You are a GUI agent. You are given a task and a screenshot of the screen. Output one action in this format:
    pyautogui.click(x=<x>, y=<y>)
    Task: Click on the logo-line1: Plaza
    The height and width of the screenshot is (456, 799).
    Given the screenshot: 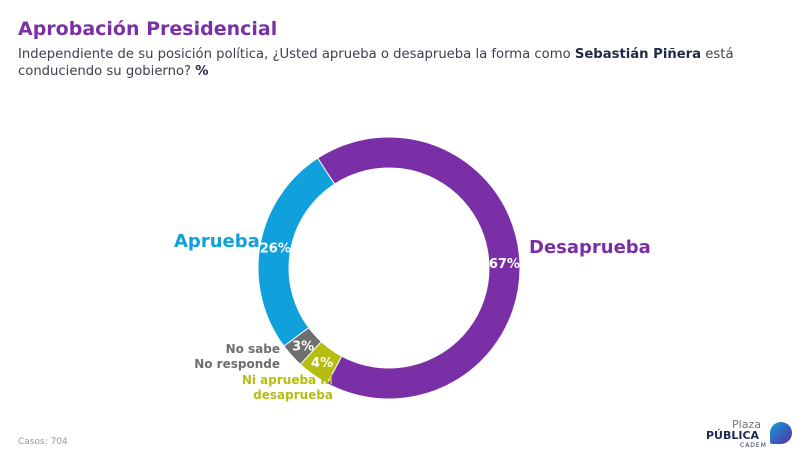 What is the action you would take?
    pyautogui.click(x=746, y=424)
    